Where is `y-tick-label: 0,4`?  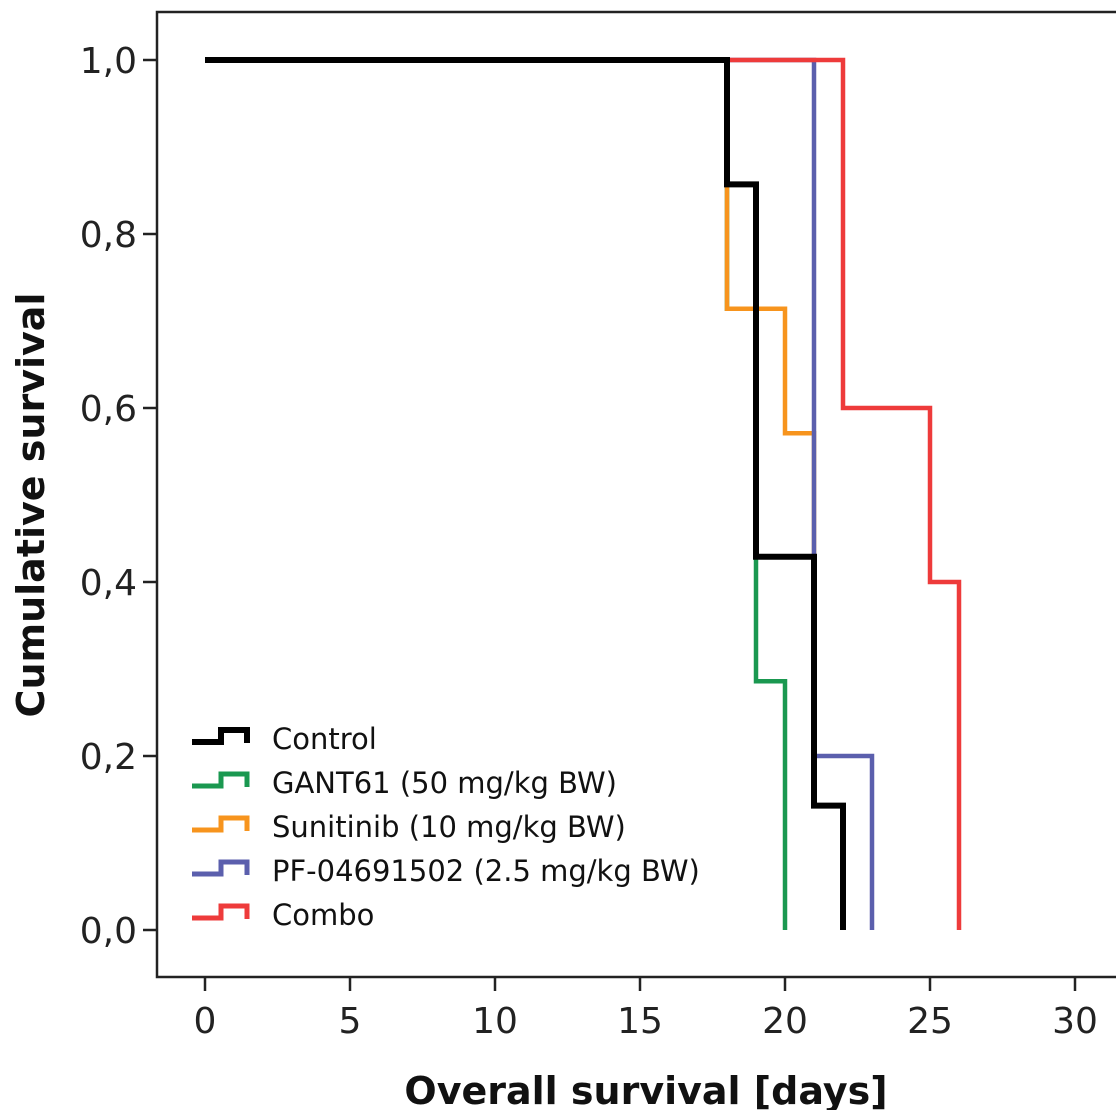
y-tick-label: 0,4 is located at coordinates (108, 583).